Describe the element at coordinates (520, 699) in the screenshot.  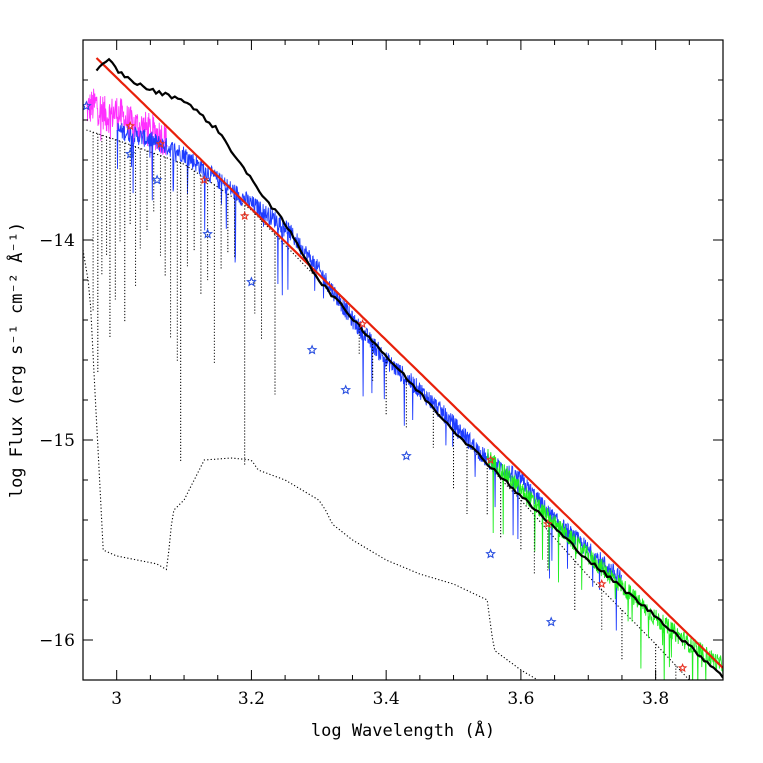
I see `x-tick-label: 3.6` at that location.